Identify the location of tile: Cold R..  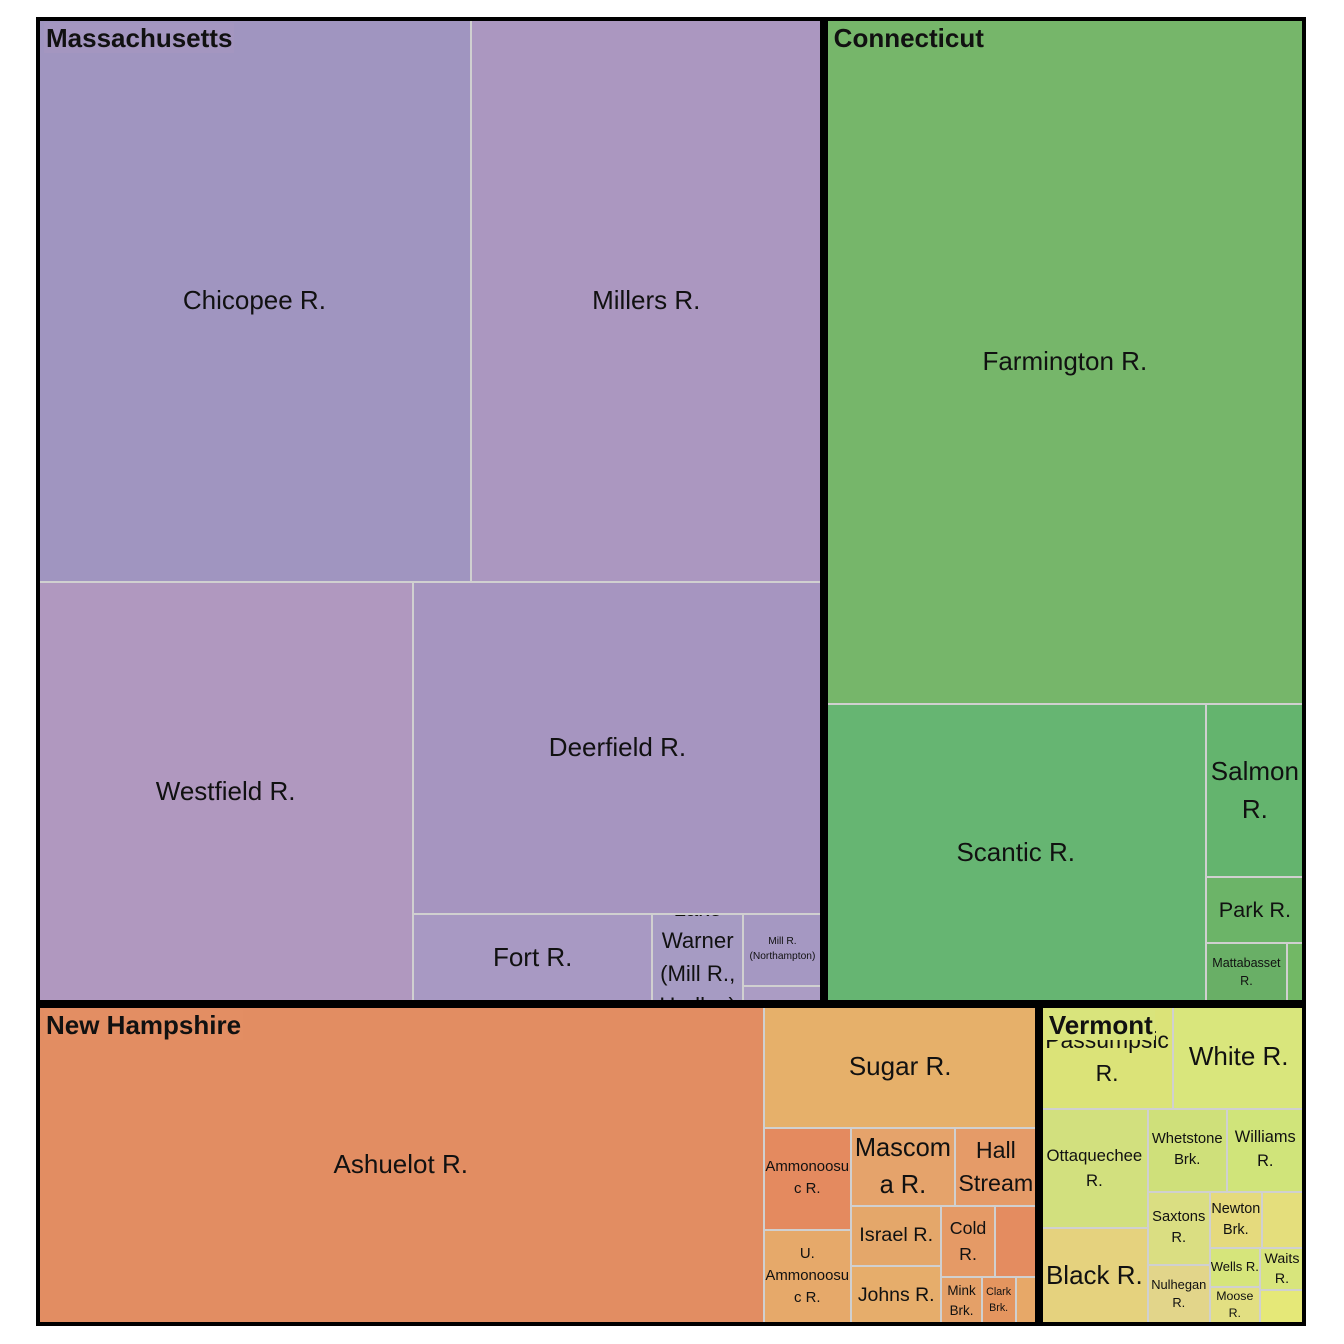
(968, 1242).